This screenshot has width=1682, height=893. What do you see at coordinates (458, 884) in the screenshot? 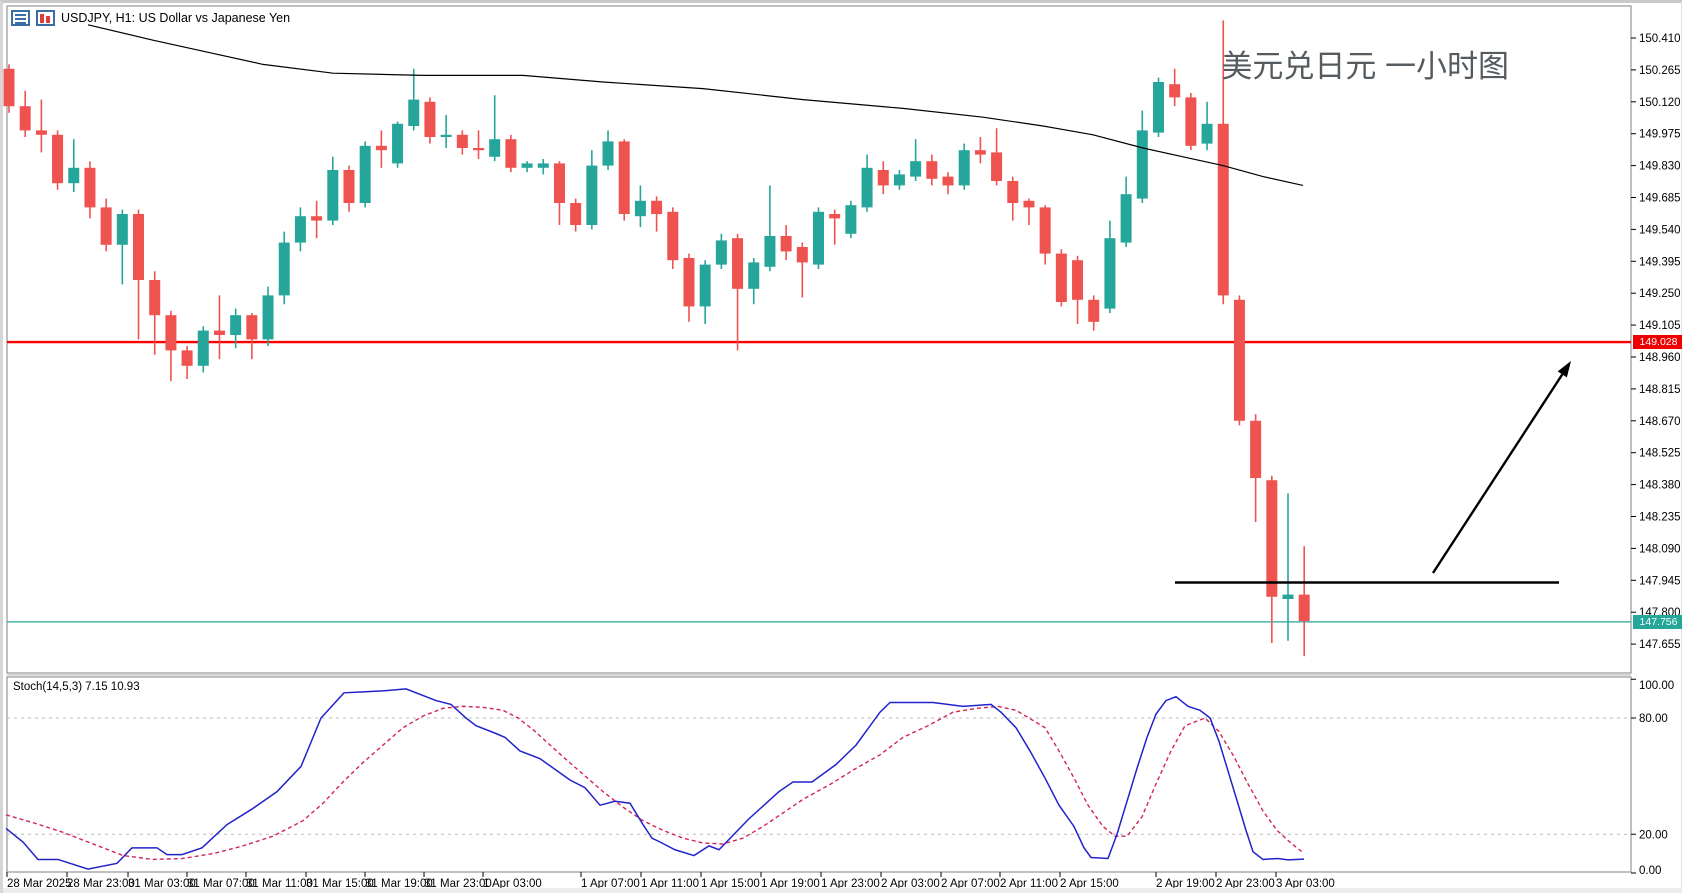
I see `time-tick-label: 31 Mar 23:00` at bounding box center [458, 884].